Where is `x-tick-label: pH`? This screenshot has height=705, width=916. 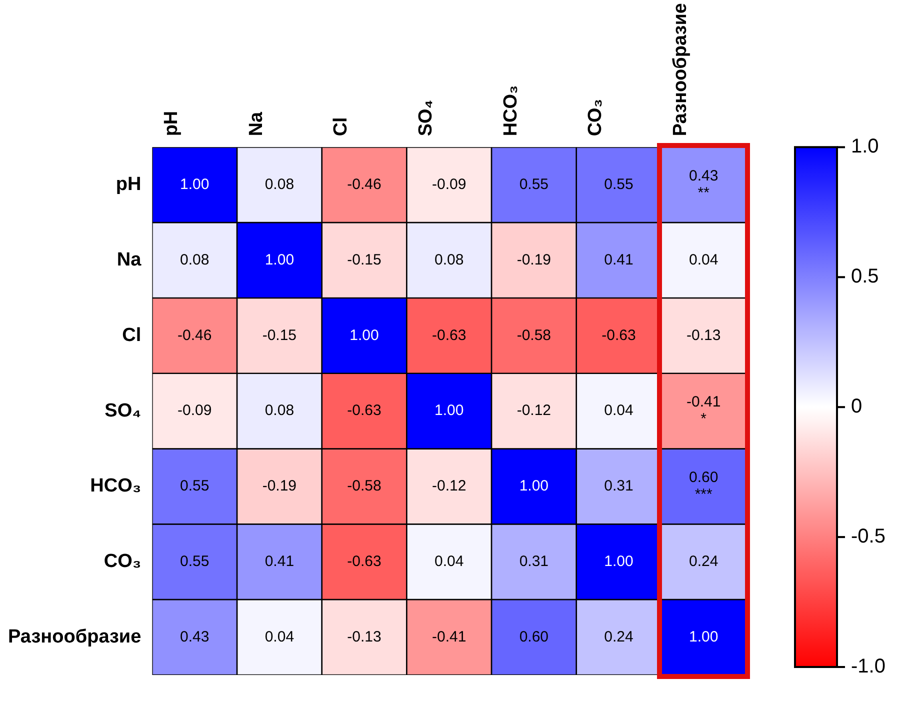 x-tick-label: pH is located at coordinates (171, 123).